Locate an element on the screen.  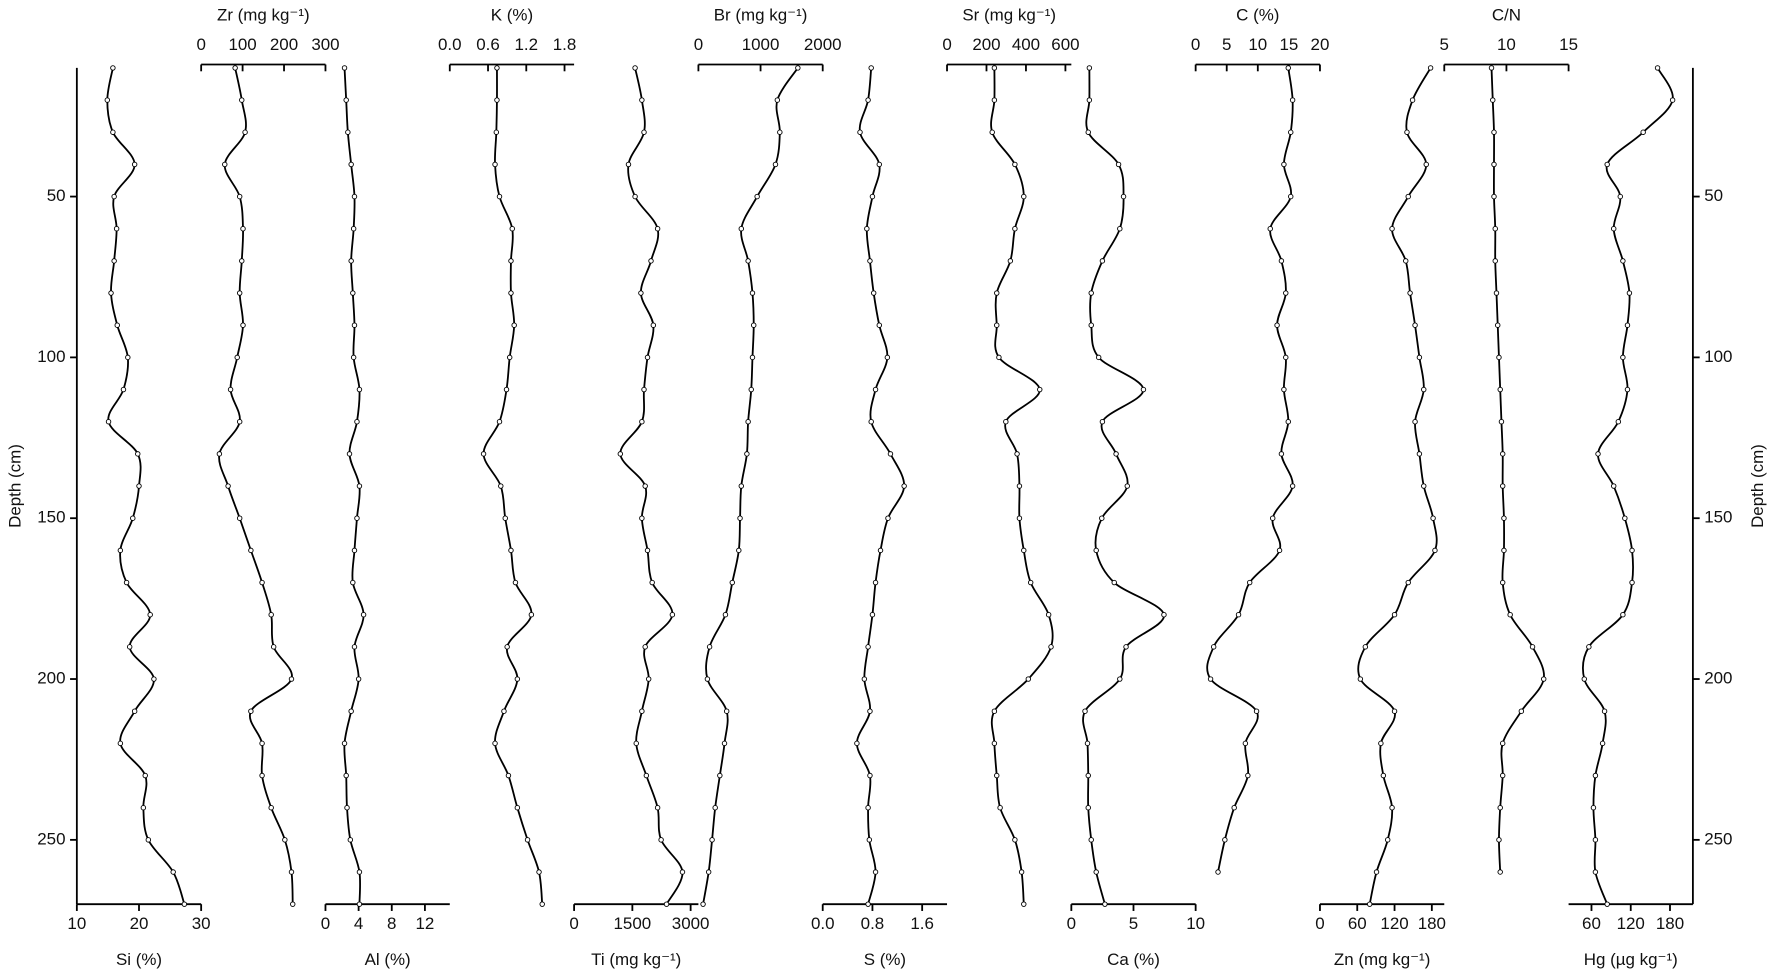
x-tick-label: 4 is located at coordinates (358, 923).